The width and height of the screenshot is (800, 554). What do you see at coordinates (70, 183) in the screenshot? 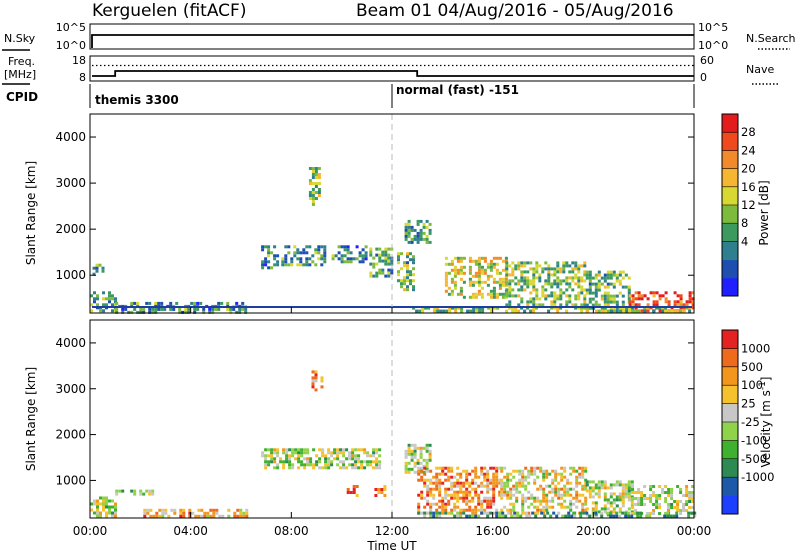
I see `power-ytick-label: 3000` at bounding box center [70, 183].